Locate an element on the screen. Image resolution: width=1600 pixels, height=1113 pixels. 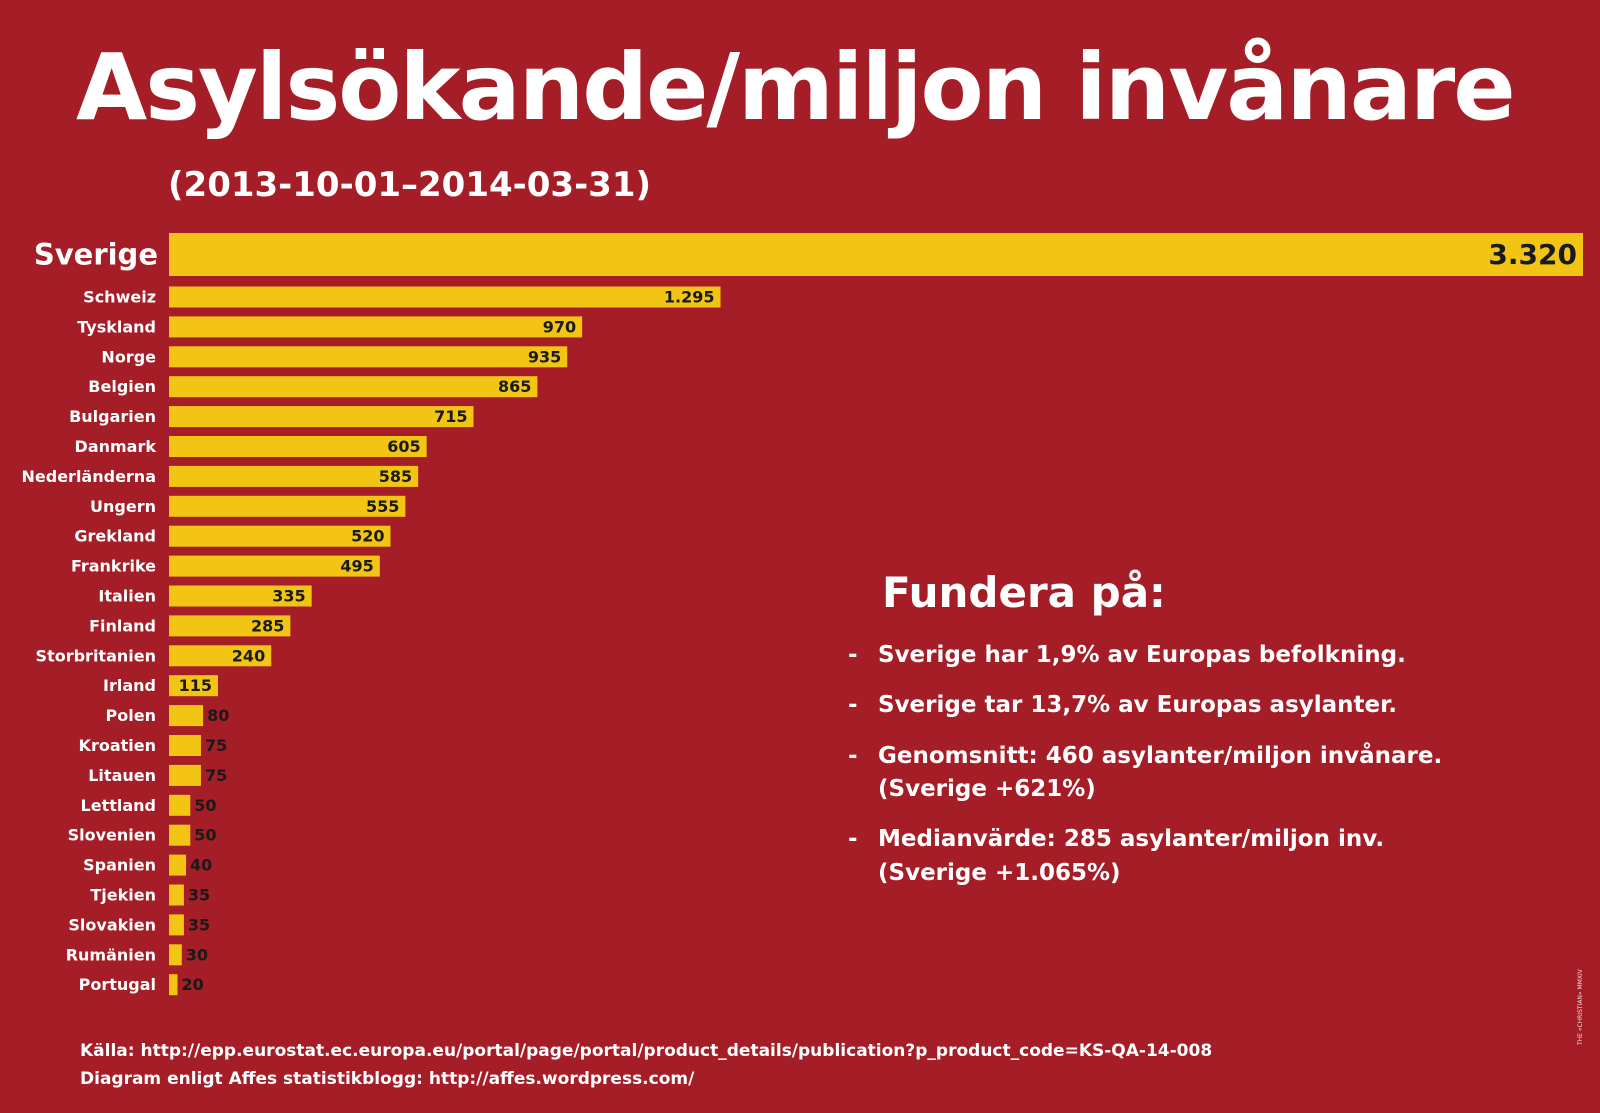
bar-litauen is located at coordinates (185, 775).